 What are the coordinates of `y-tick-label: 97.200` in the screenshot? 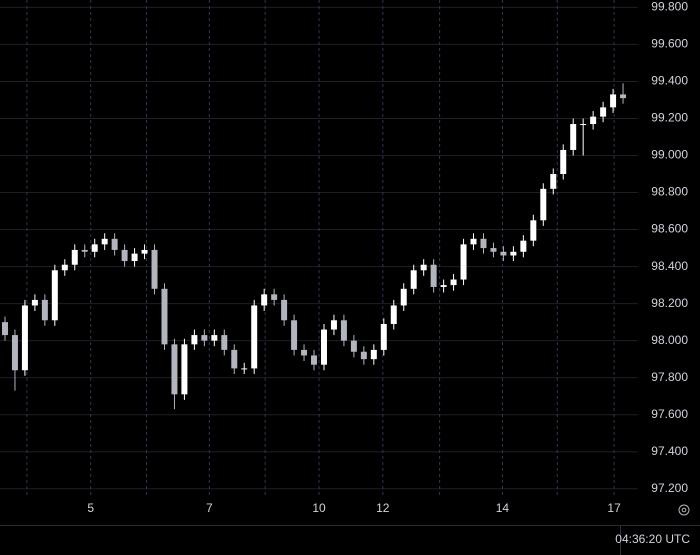 It's located at (669, 488).